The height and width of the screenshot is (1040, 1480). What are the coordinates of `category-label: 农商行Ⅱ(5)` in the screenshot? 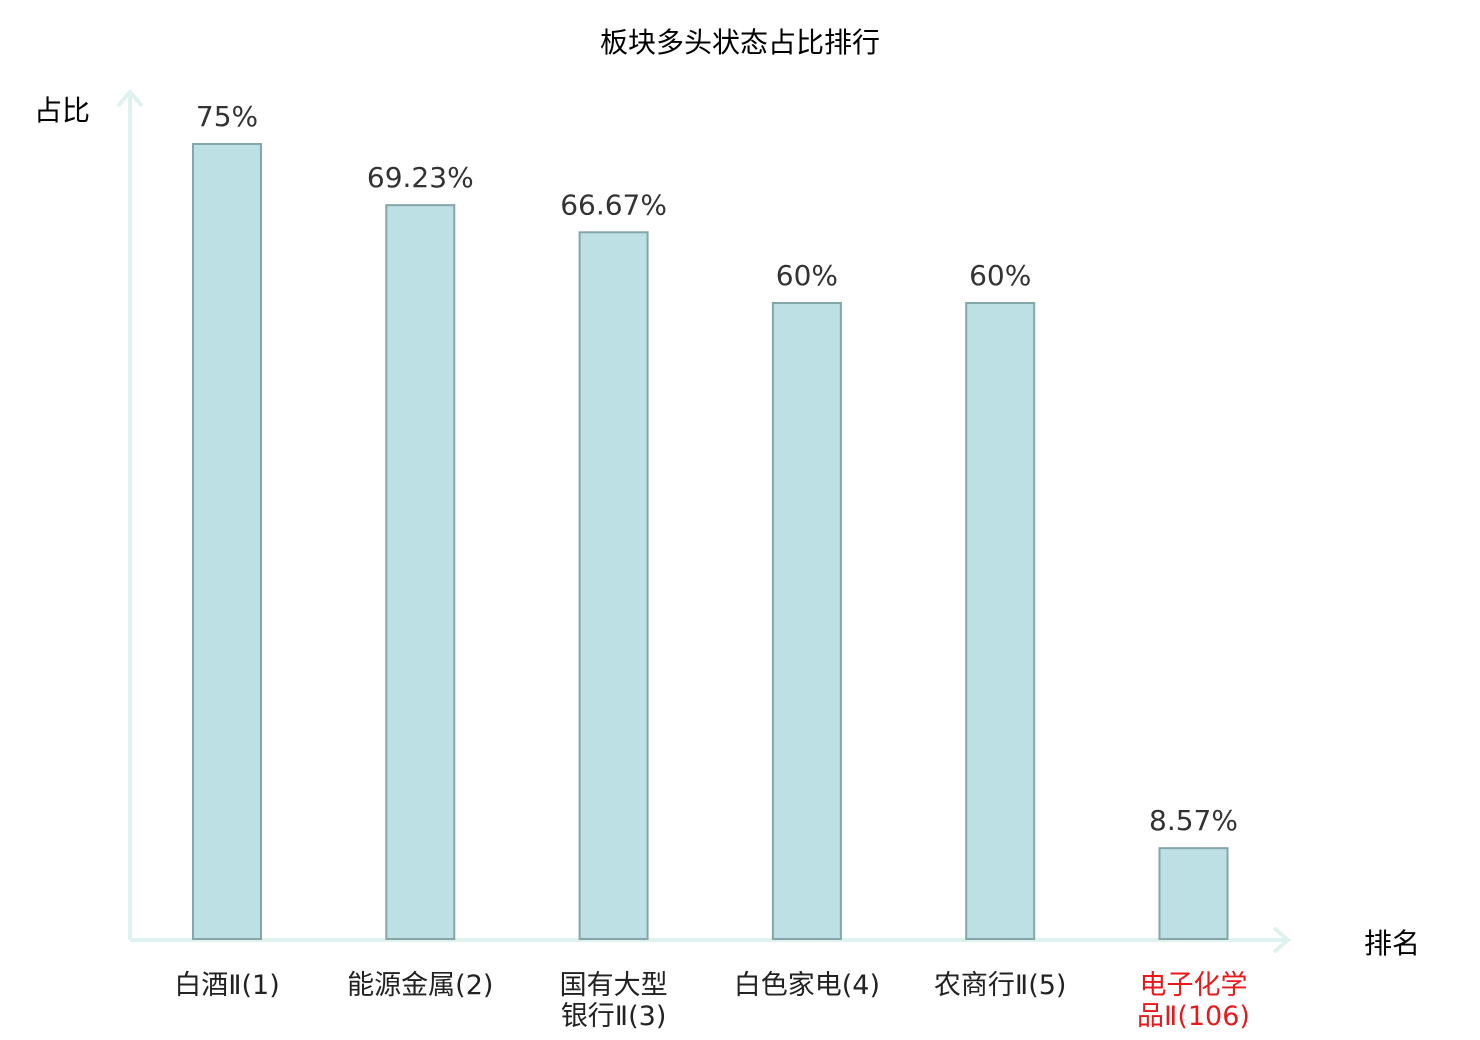 It's located at (1000, 985).